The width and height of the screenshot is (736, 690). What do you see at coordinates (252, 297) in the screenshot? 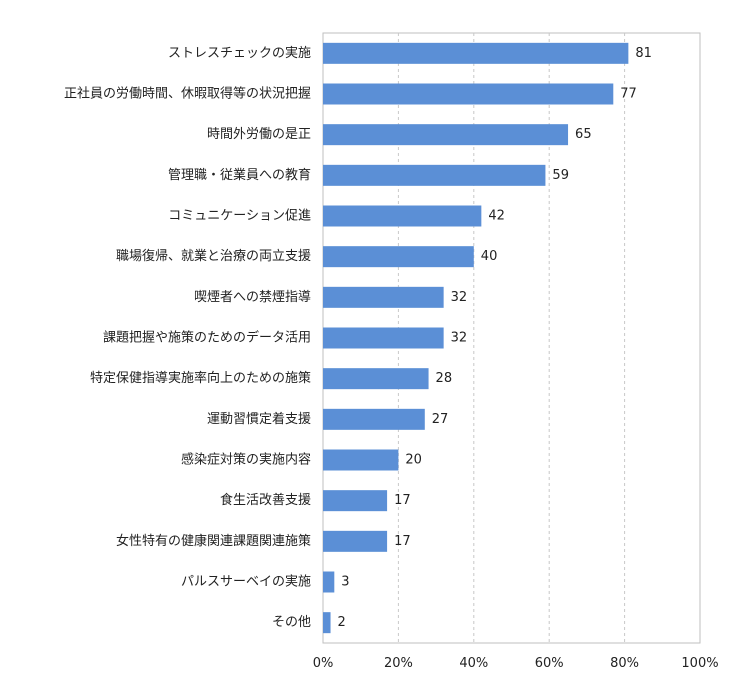
I see `category-label: 喫煙者への禁煙指導` at bounding box center [252, 297].